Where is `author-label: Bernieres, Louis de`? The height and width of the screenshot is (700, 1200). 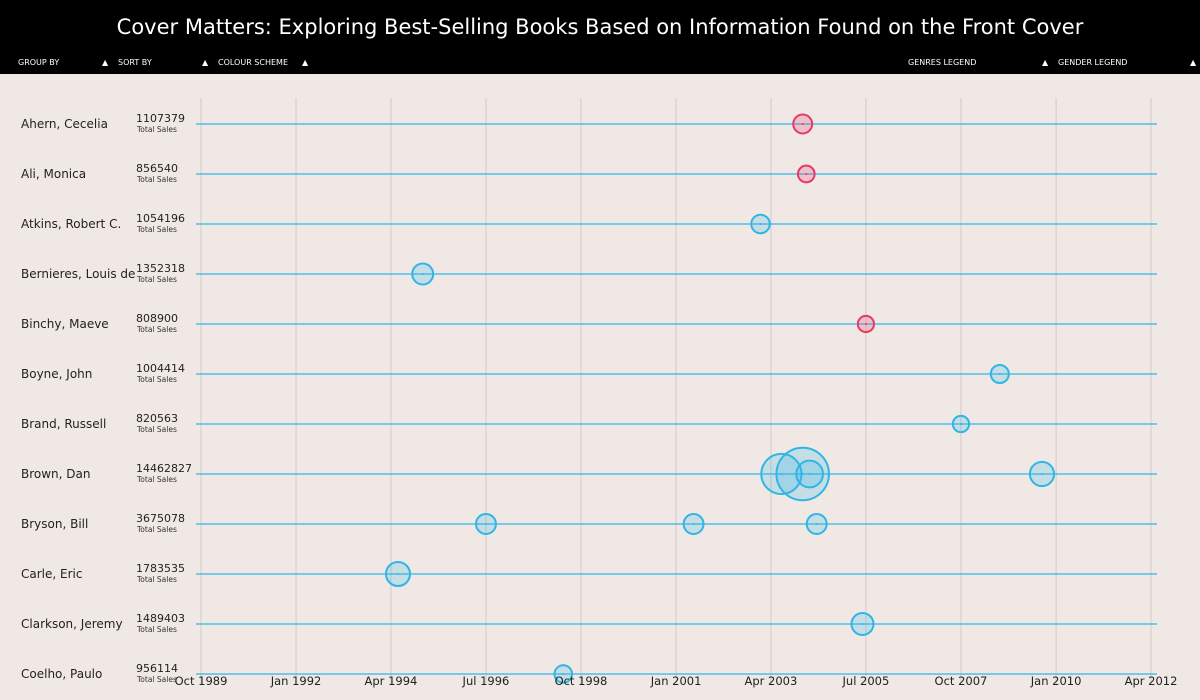
author-label: Bernieres, Louis de is located at coordinates (78, 274).